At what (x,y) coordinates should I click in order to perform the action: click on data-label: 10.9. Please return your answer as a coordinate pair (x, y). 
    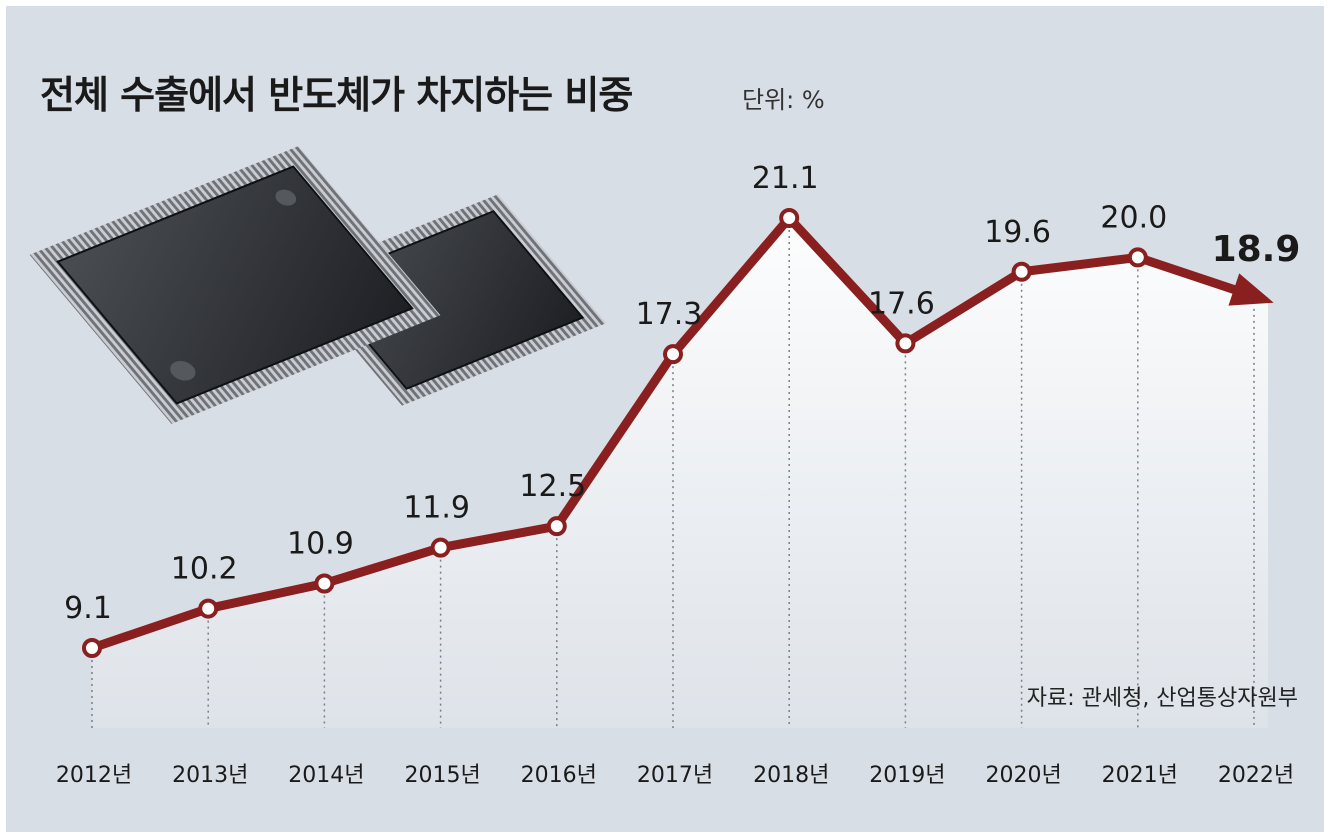
    Looking at the image, I should click on (320, 544).